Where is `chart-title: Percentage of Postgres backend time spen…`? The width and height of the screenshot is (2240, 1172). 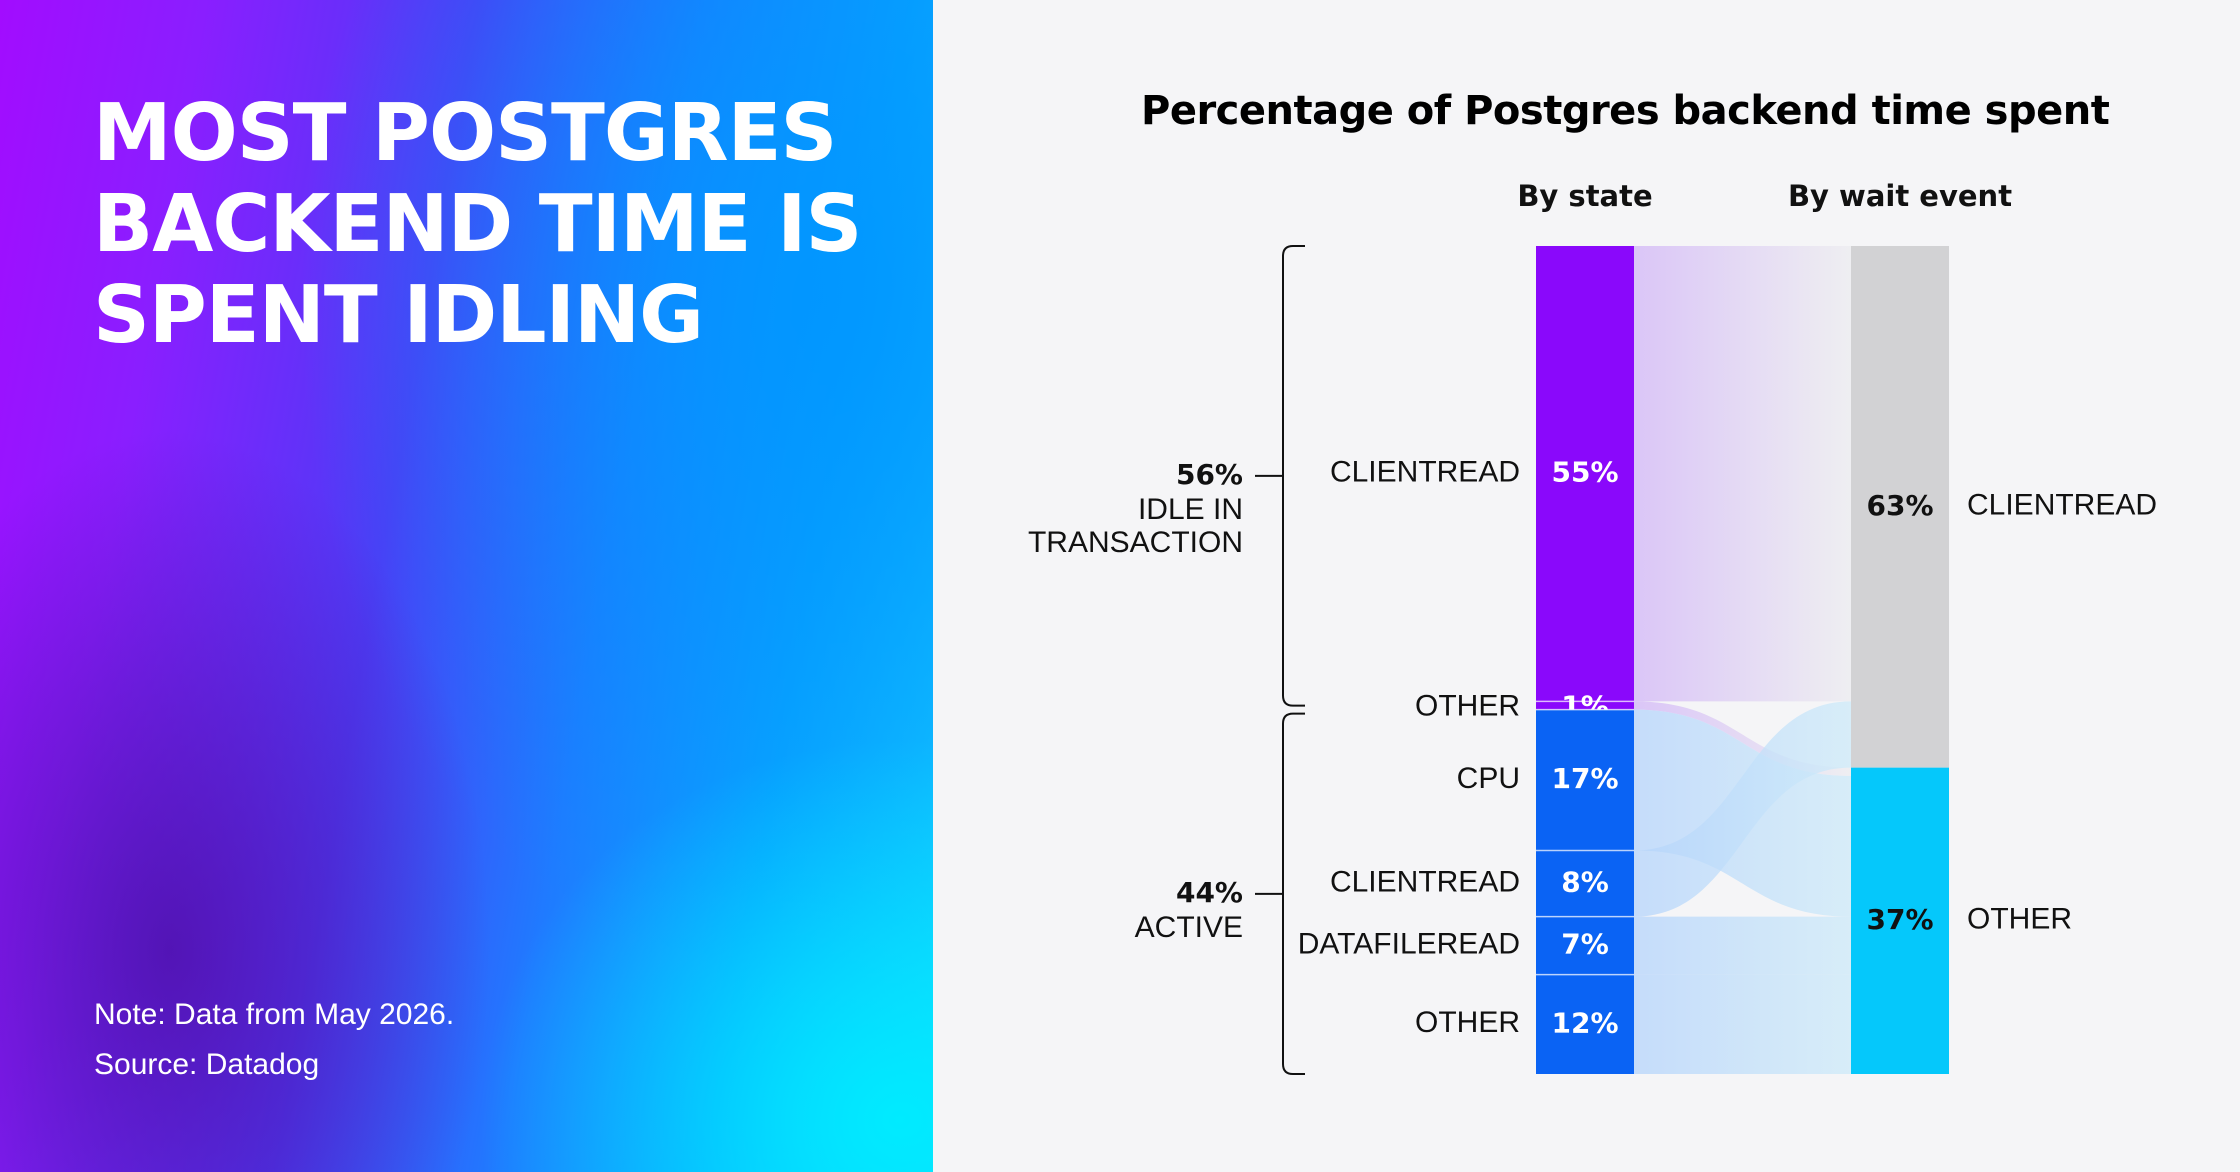 chart-title: Percentage of Postgres backend time spen… is located at coordinates (1625, 111).